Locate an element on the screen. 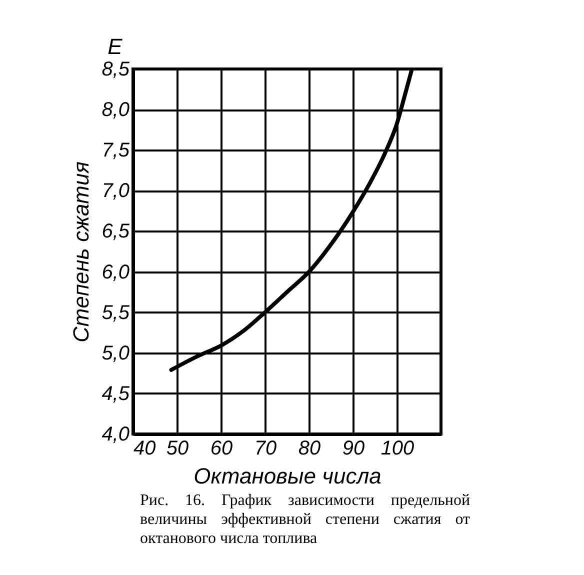 This screenshot has width=584, height=575. x-tick-label: 60 is located at coordinates (221, 449).